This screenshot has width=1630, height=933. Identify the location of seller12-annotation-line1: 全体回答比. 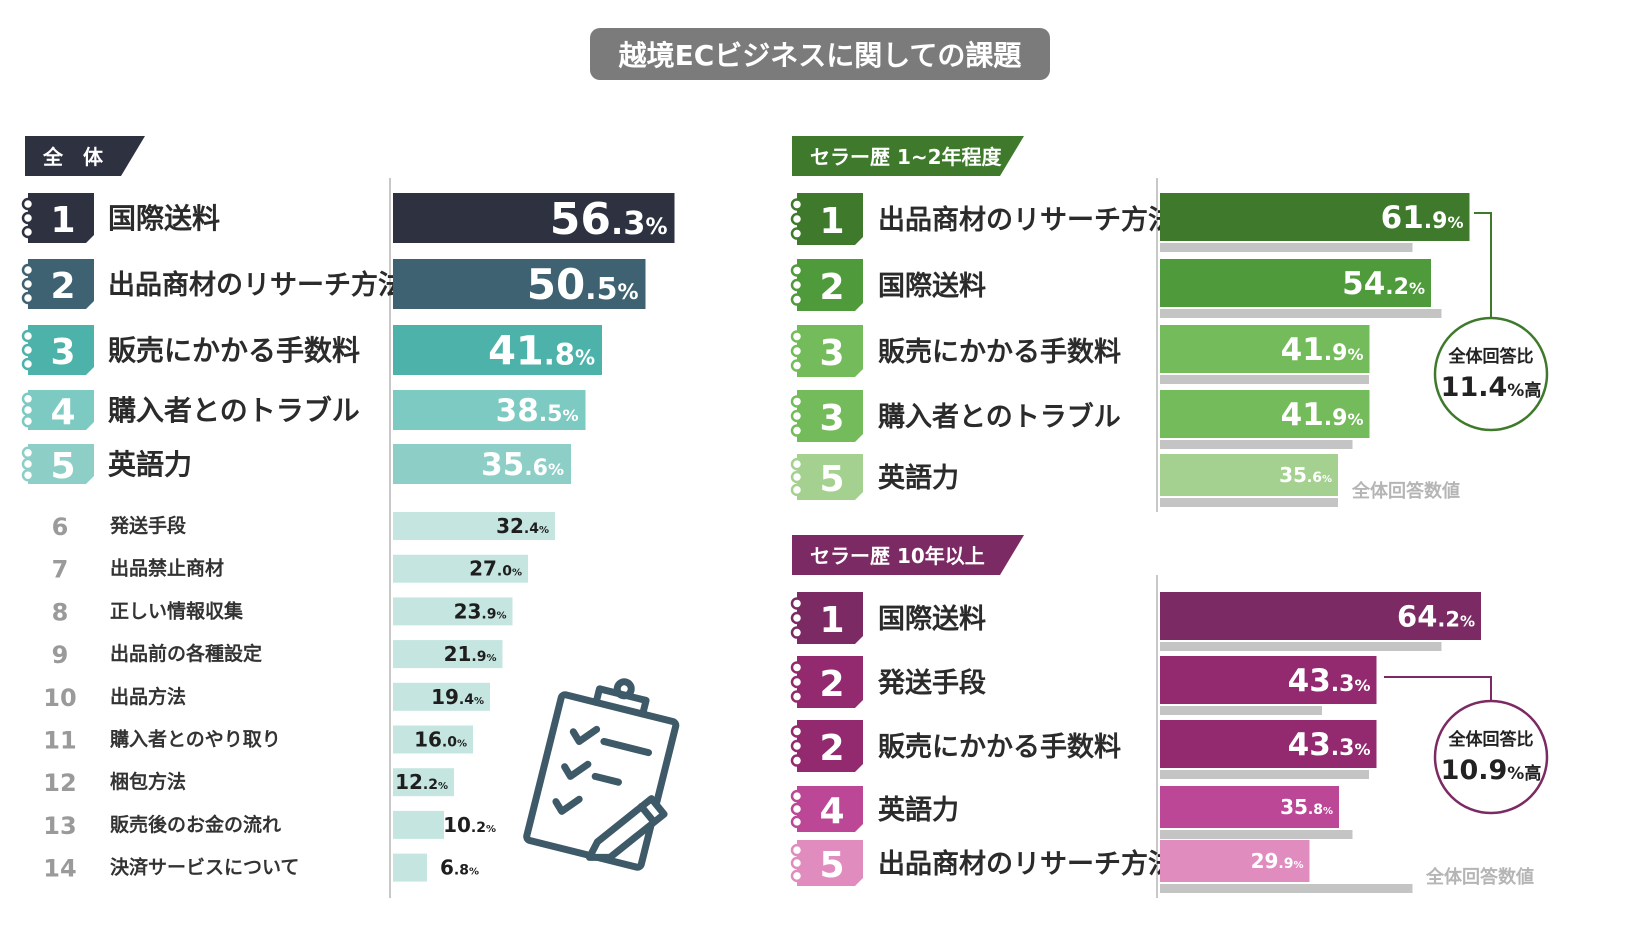
(1491, 356).